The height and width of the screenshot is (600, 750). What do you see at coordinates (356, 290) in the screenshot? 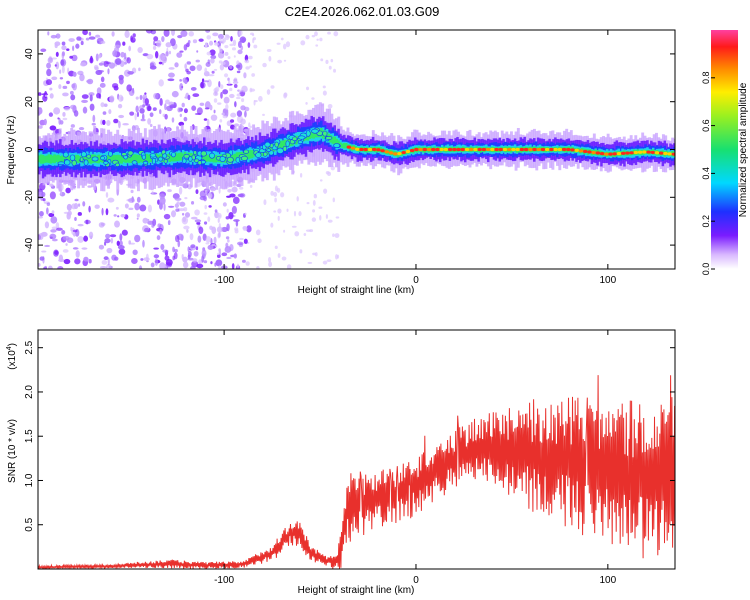
I see `spectrogram-x-label: Height of straight line (km)` at bounding box center [356, 290].